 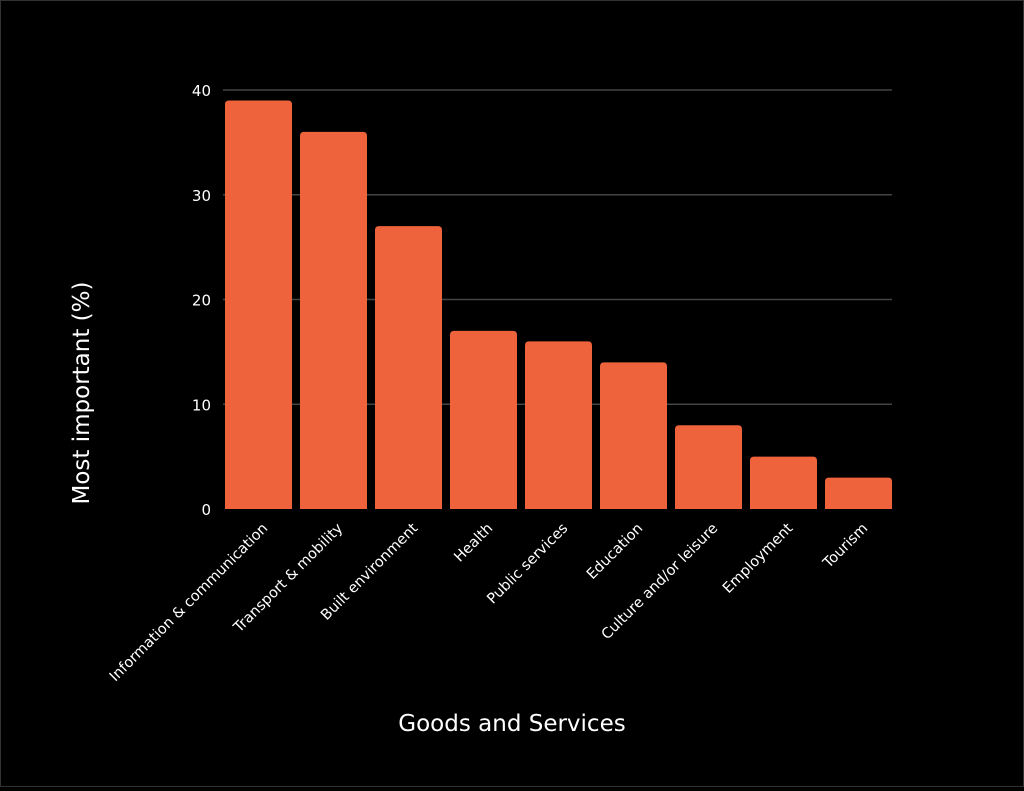 I want to click on x-tick-label: Tourism, so click(x=846, y=547).